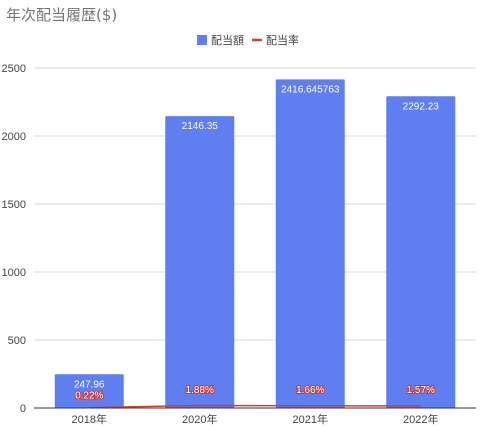 Image resolution: width=480 pixels, height=429 pixels. What do you see at coordinates (89, 419) in the screenshot?
I see `x-tick-label: 2018年` at bounding box center [89, 419].